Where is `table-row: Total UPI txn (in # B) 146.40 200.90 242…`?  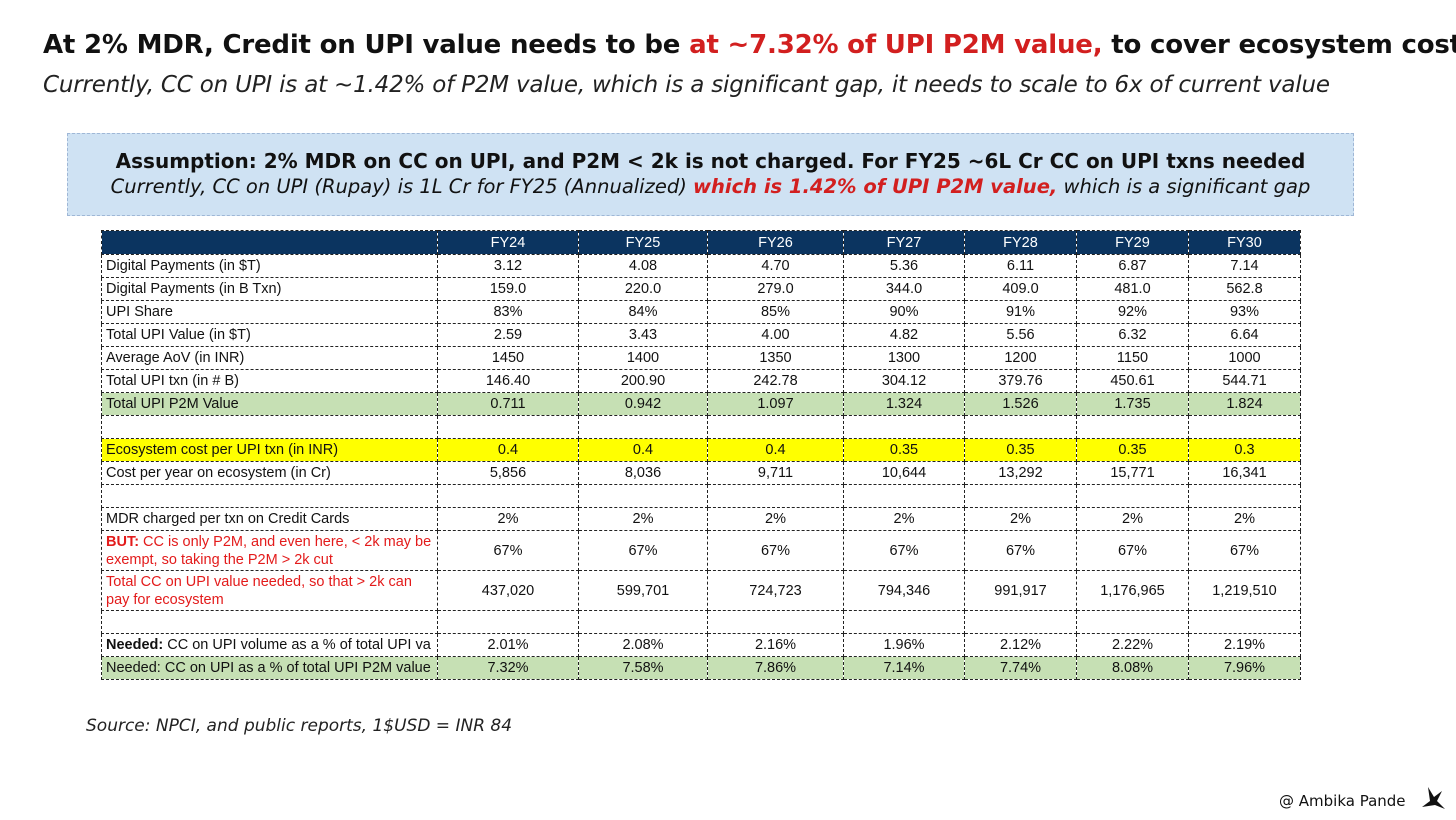
table-row: Total UPI txn (in # B) 146.40 200.90 242… is located at coordinates (701, 381).